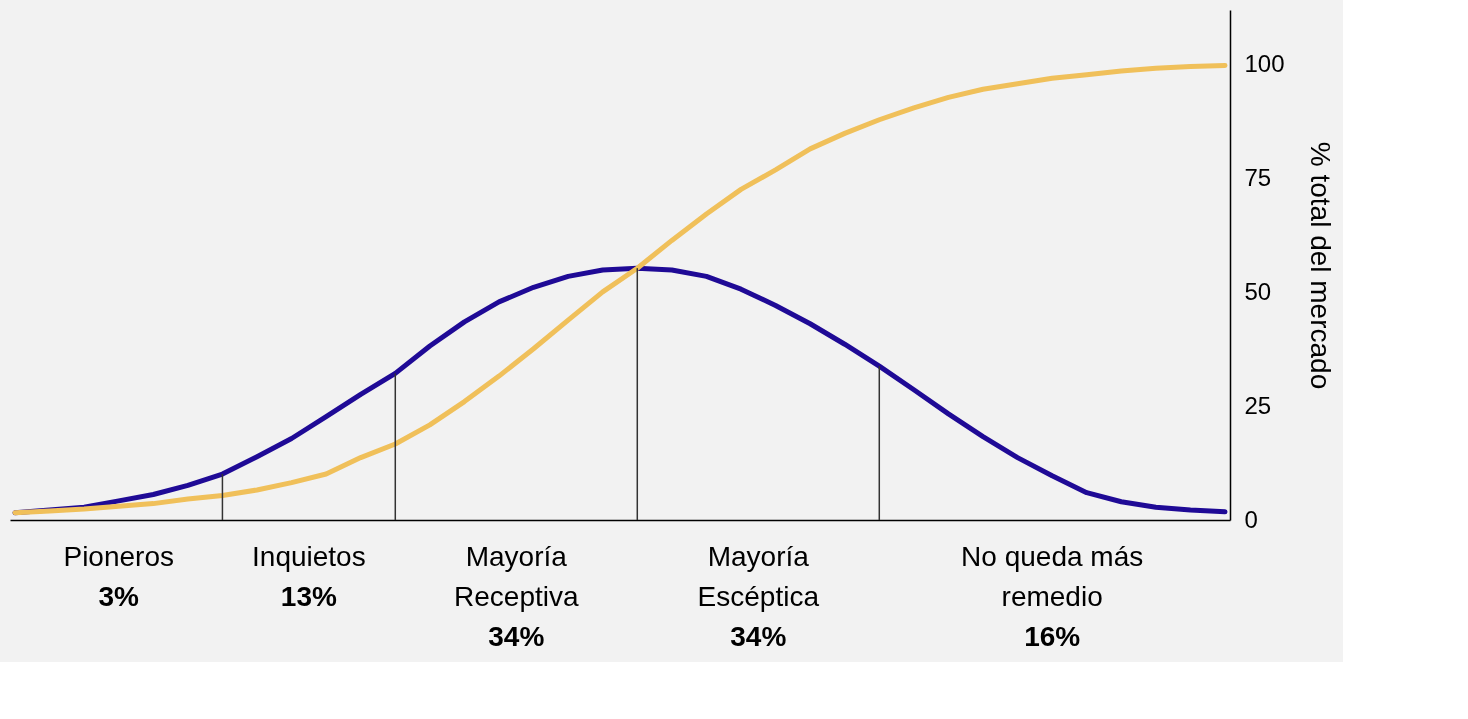 The image size is (1468, 719). What do you see at coordinates (516, 596) in the screenshot?
I see `text: Mayoría Receptiva 34%` at bounding box center [516, 596].